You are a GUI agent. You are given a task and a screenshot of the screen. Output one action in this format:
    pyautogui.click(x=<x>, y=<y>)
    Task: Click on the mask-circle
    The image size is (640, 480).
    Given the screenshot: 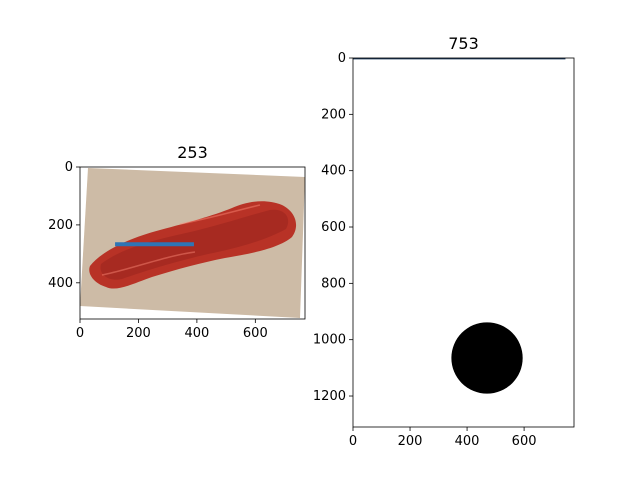 What is the action you would take?
    pyautogui.click(x=487, y=358)
    